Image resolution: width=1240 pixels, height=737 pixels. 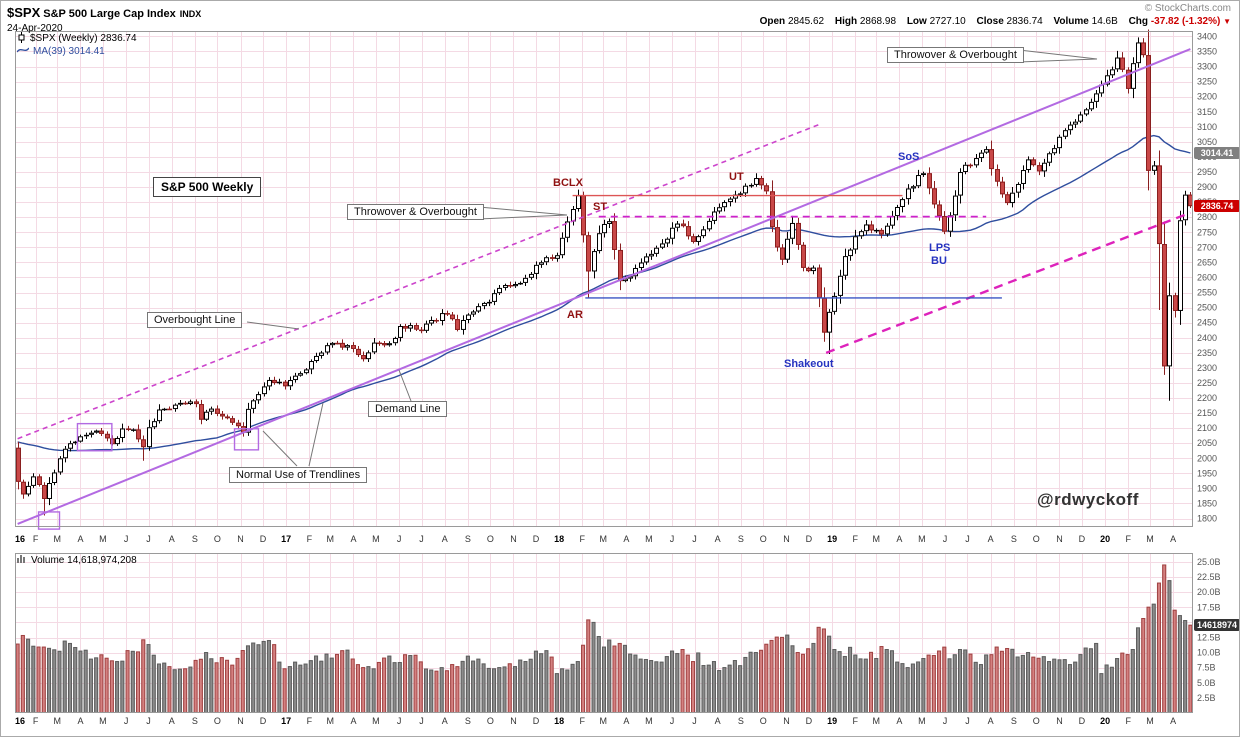 I want to click on ma-value-bubble: 3014.41, so click(x=1216, y=152).